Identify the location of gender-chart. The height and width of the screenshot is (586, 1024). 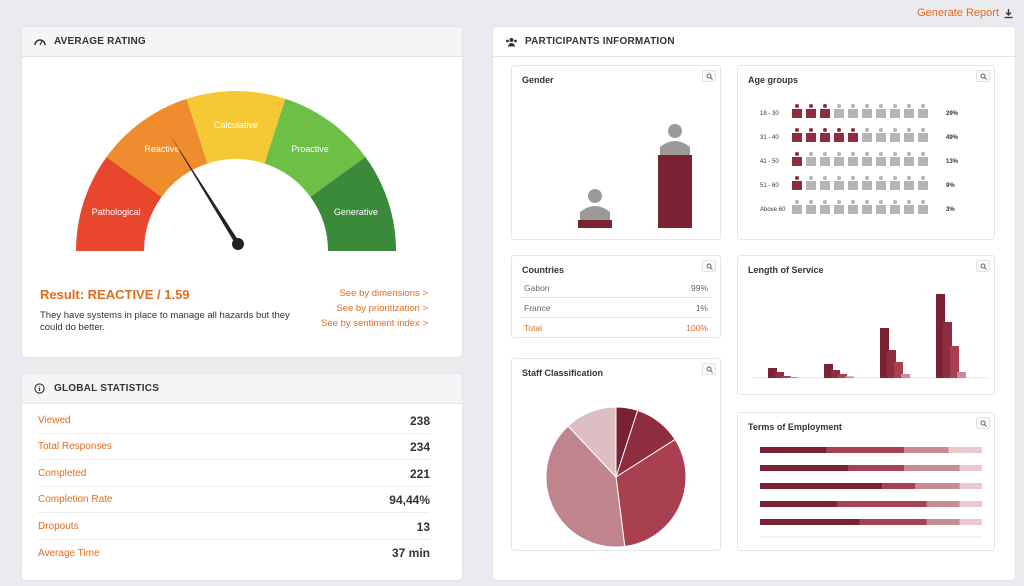
(635, 176).